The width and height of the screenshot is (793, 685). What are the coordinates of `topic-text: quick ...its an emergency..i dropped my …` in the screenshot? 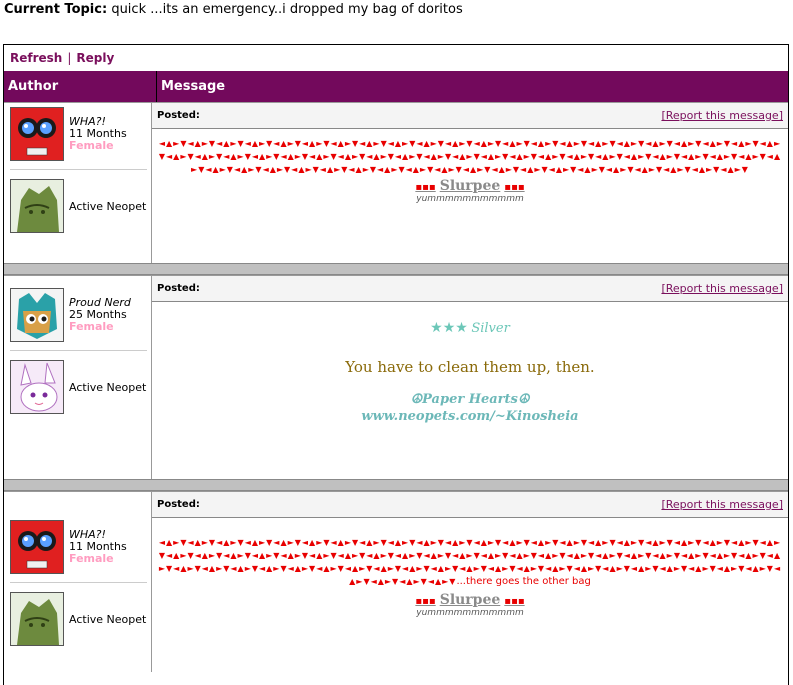 It's located at (287, 9).